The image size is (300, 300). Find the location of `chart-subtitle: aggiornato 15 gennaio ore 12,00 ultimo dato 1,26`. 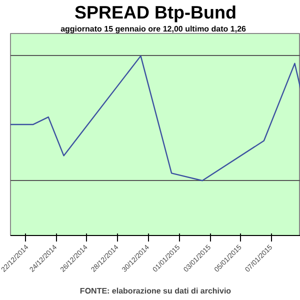

chart-subtitle: aggiornato 15 gennaio ore 12,00 ultimo dato 1,26 is located at coordinates (153, 29).